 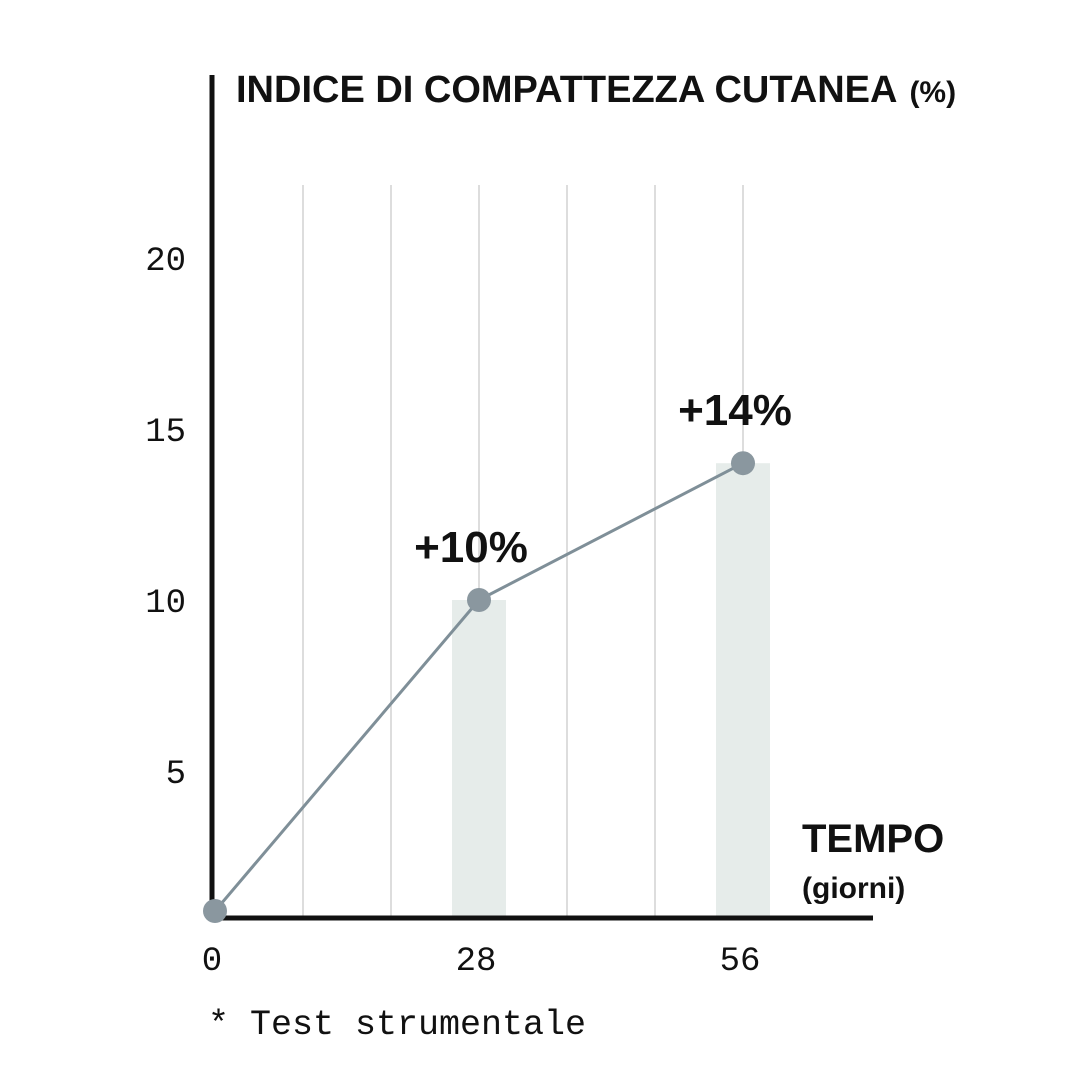 I want to click on y-tick-label: 20, so click(x=165, y=262).